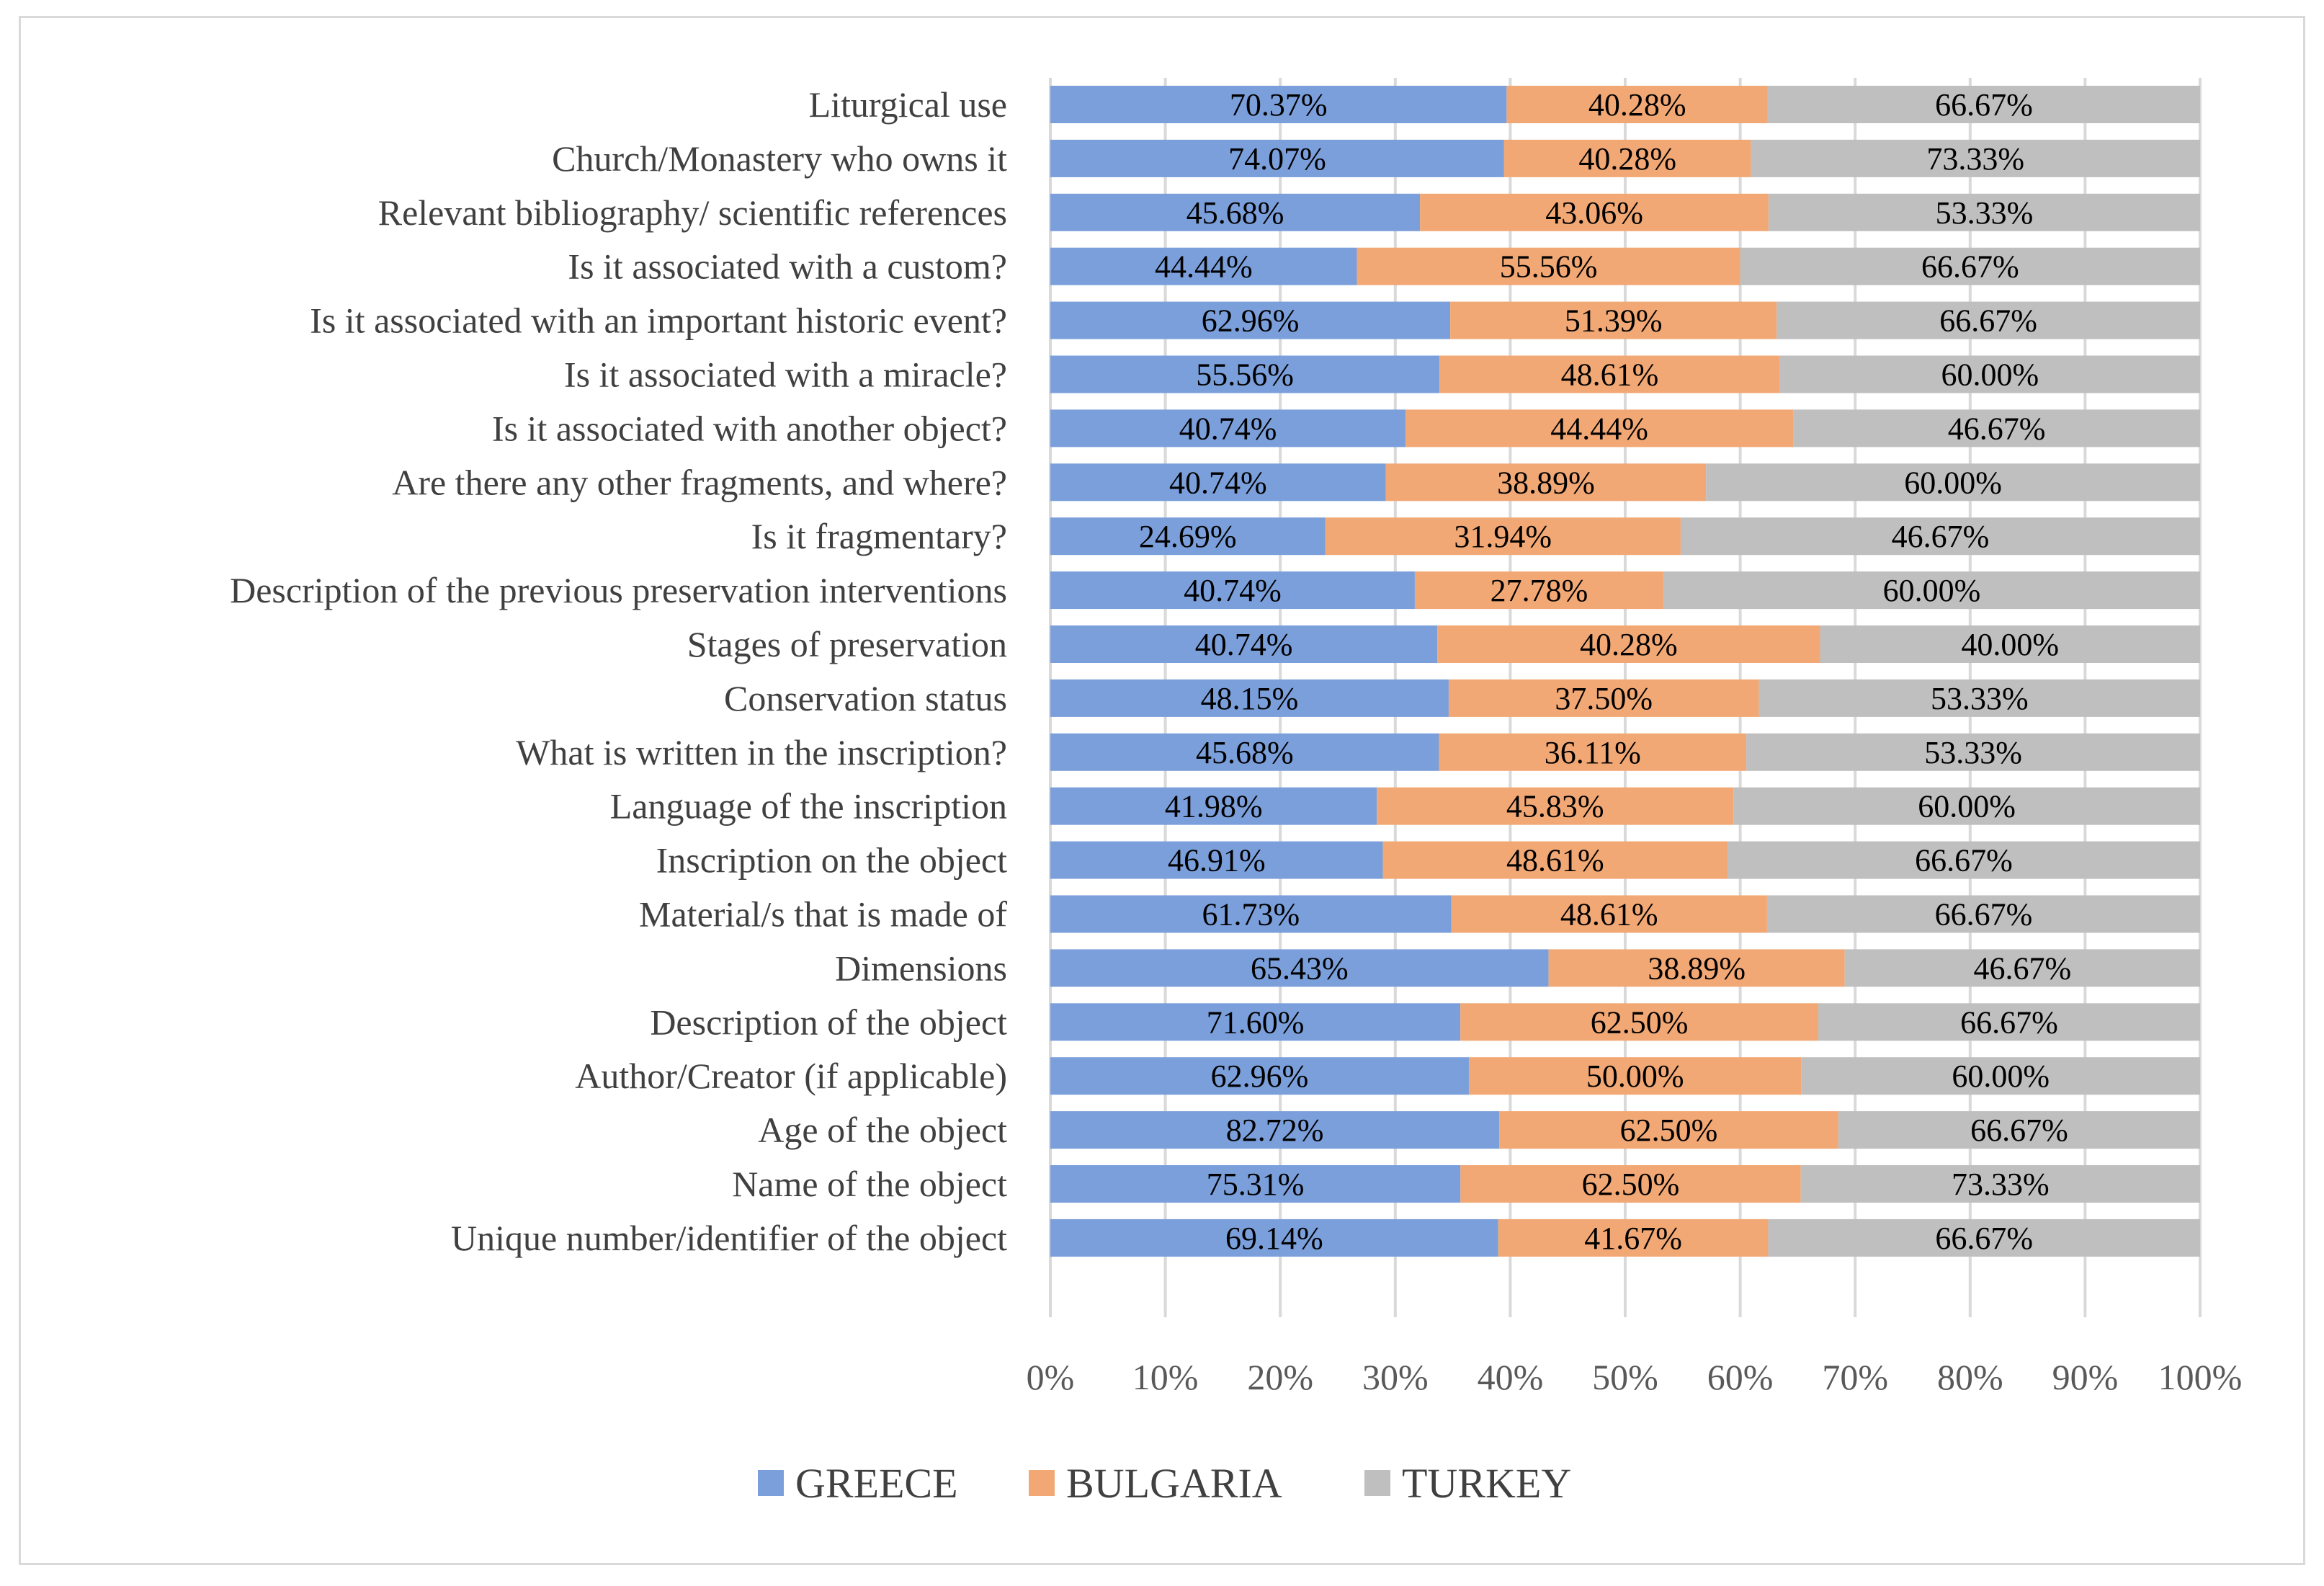 The width and height of the screenshot is (2324, 1586). I want to click on category-label: Liturgical use, so click(908, 104).